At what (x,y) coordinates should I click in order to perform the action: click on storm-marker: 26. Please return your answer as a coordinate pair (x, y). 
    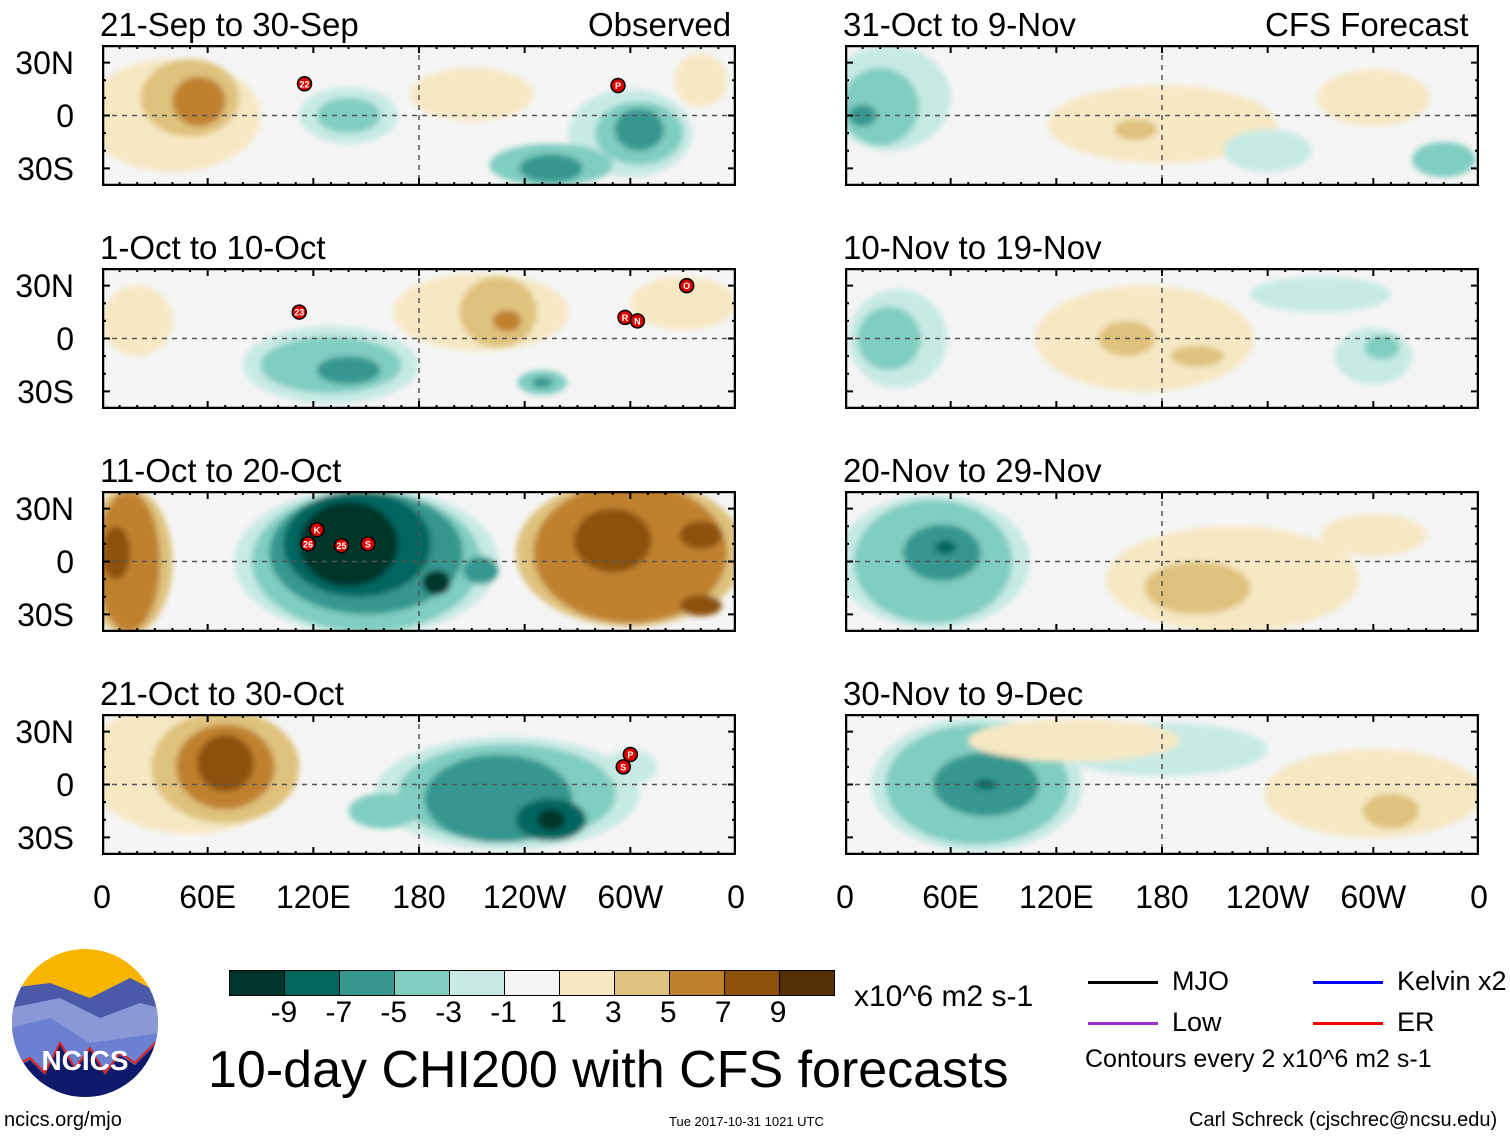
    Looking at the image, I should click on (308, 544).